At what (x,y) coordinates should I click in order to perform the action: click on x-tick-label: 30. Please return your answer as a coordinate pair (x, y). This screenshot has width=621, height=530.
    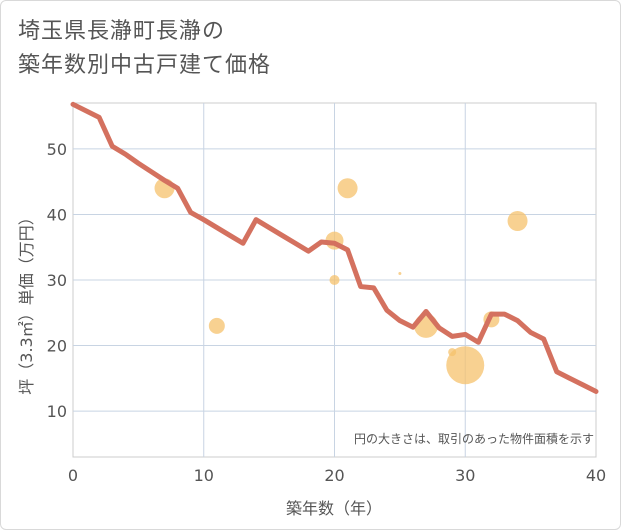
    Looking at the image, I should click on (465, 475).